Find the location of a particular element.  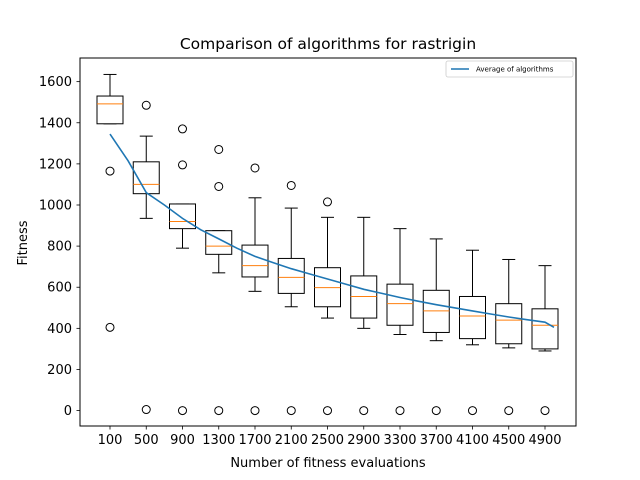

x-tick-label: 500 is located at coordinates (146, 440).